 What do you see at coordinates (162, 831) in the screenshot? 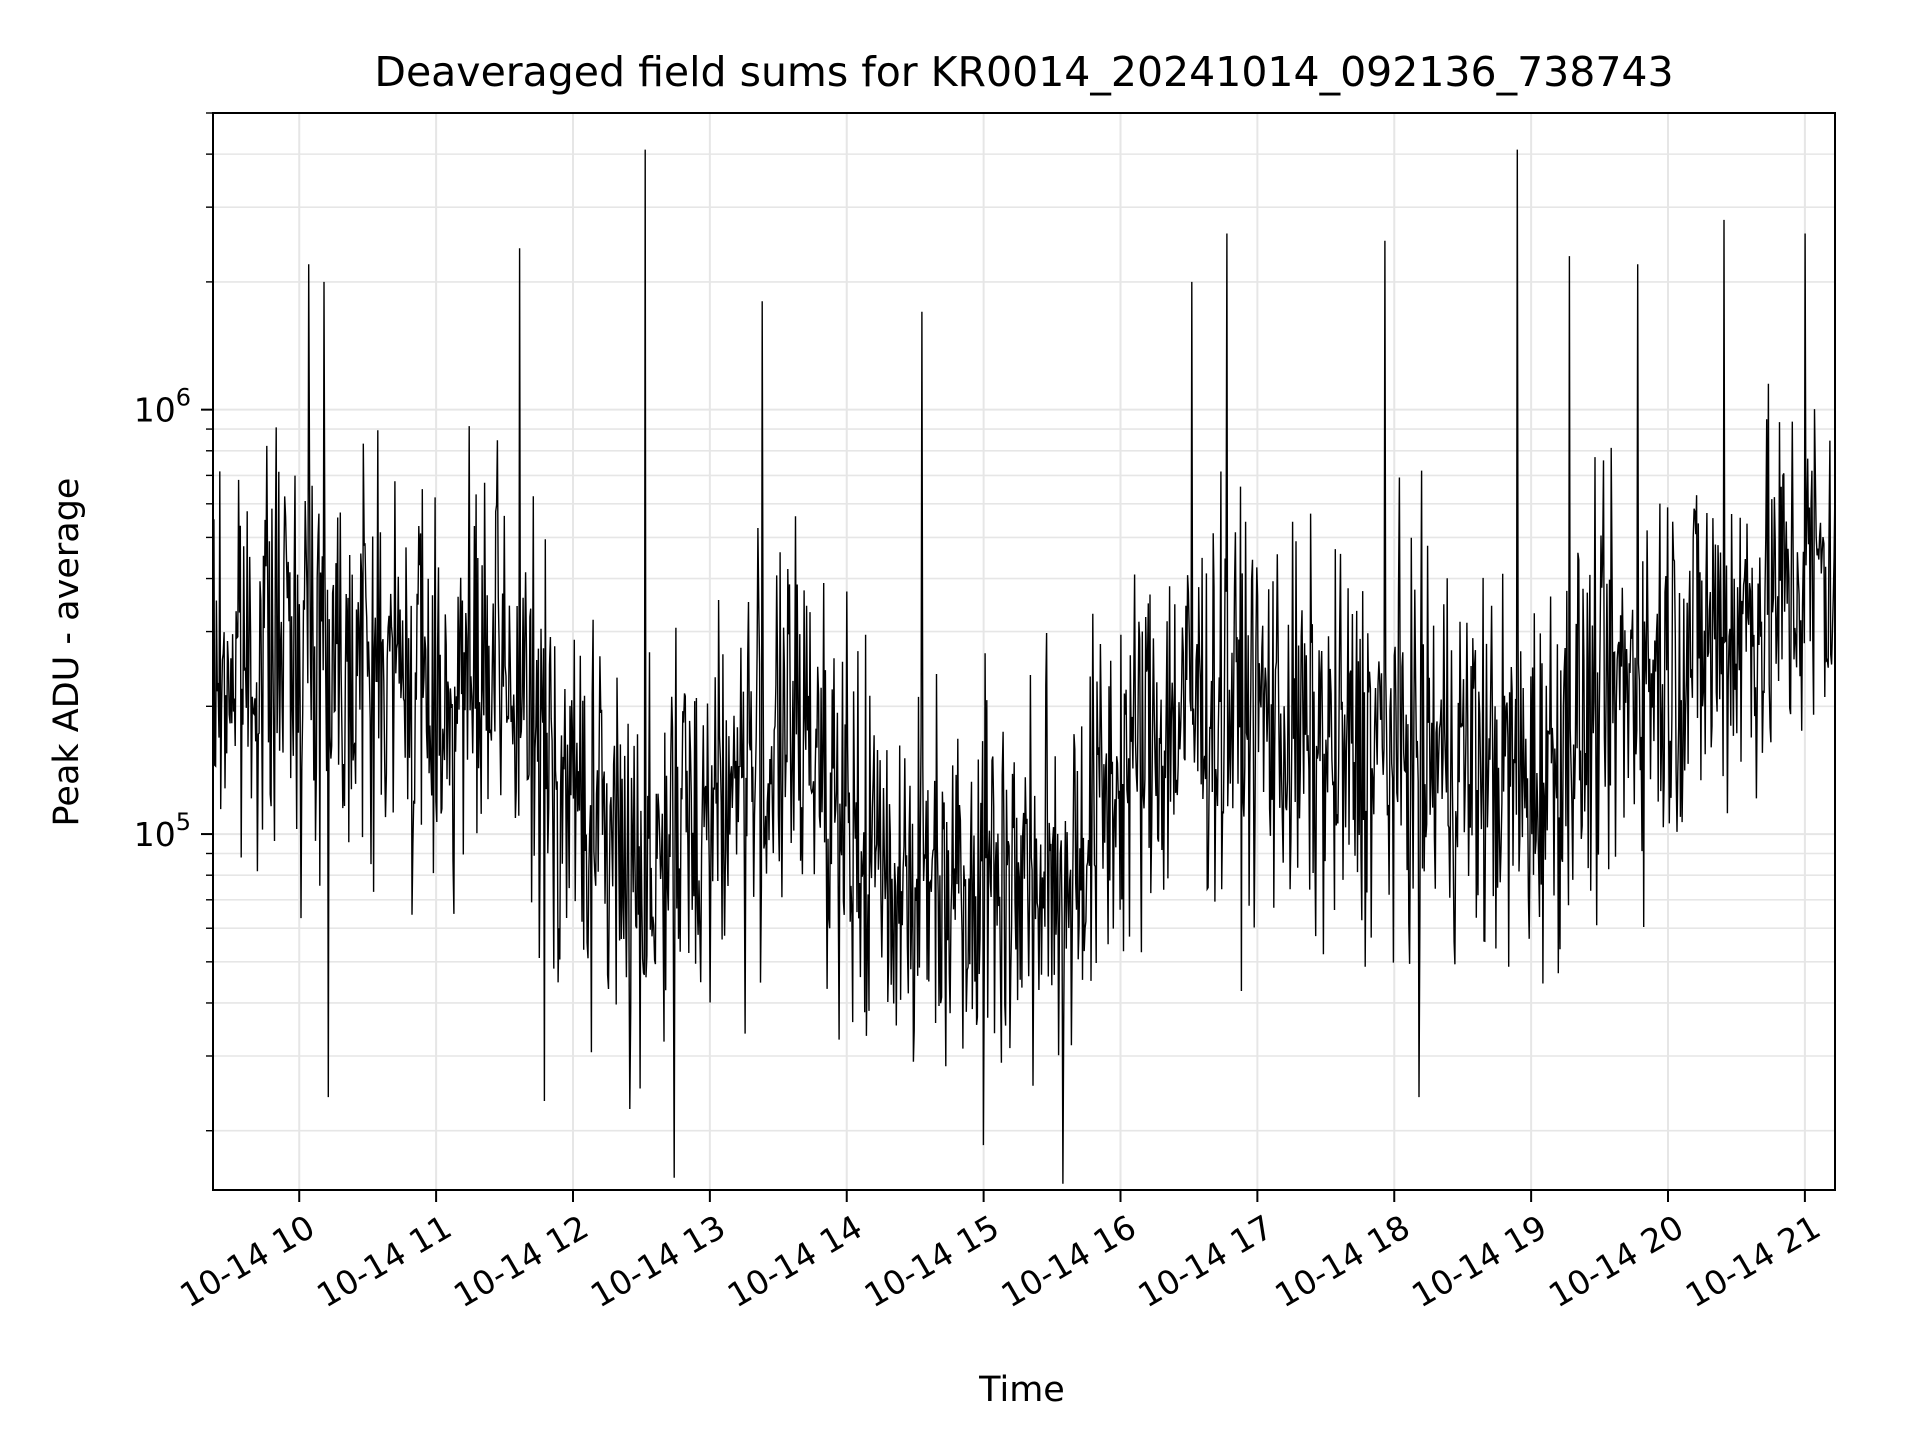
I see `y-tick-label: 10⁵` at bounding box center [162, 831].